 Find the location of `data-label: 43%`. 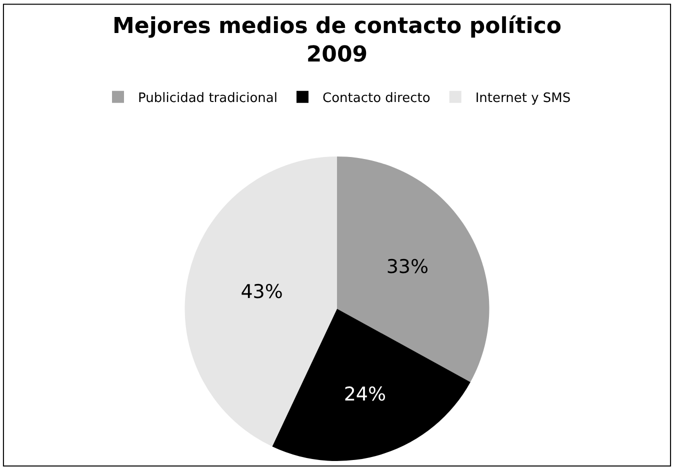

data-label: 43% is located at coordinates (261, 291).